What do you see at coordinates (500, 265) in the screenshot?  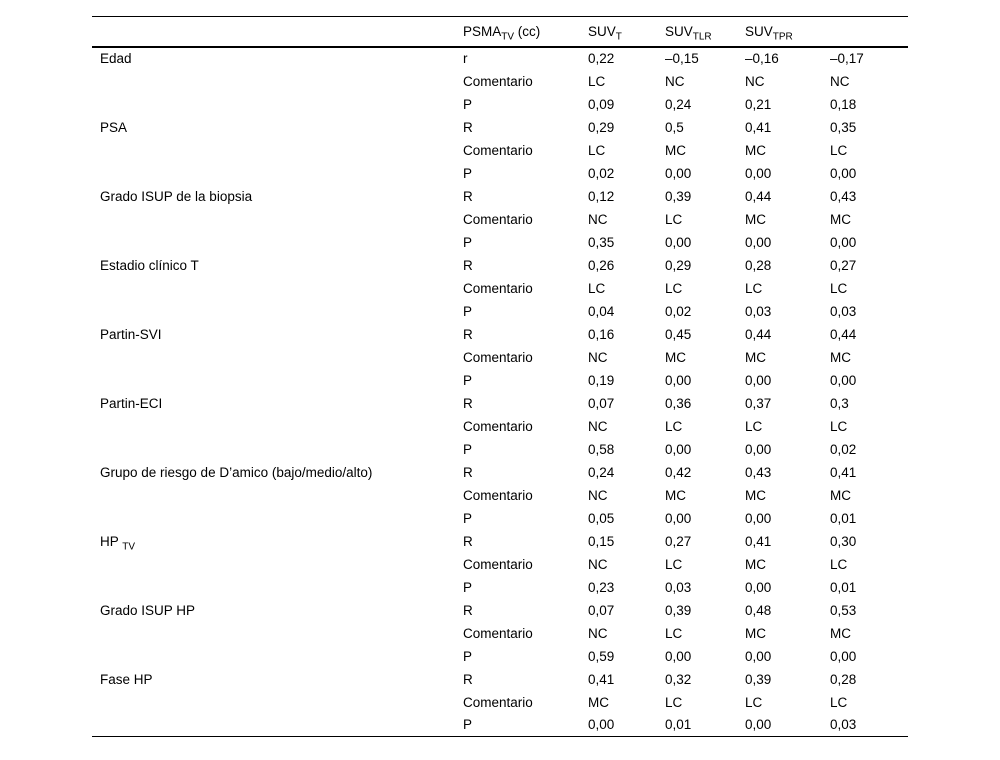 I see `table-row: Estadio clínico T R 0,26 0,29 0,28 0,27` at bounding box center [500, 265].